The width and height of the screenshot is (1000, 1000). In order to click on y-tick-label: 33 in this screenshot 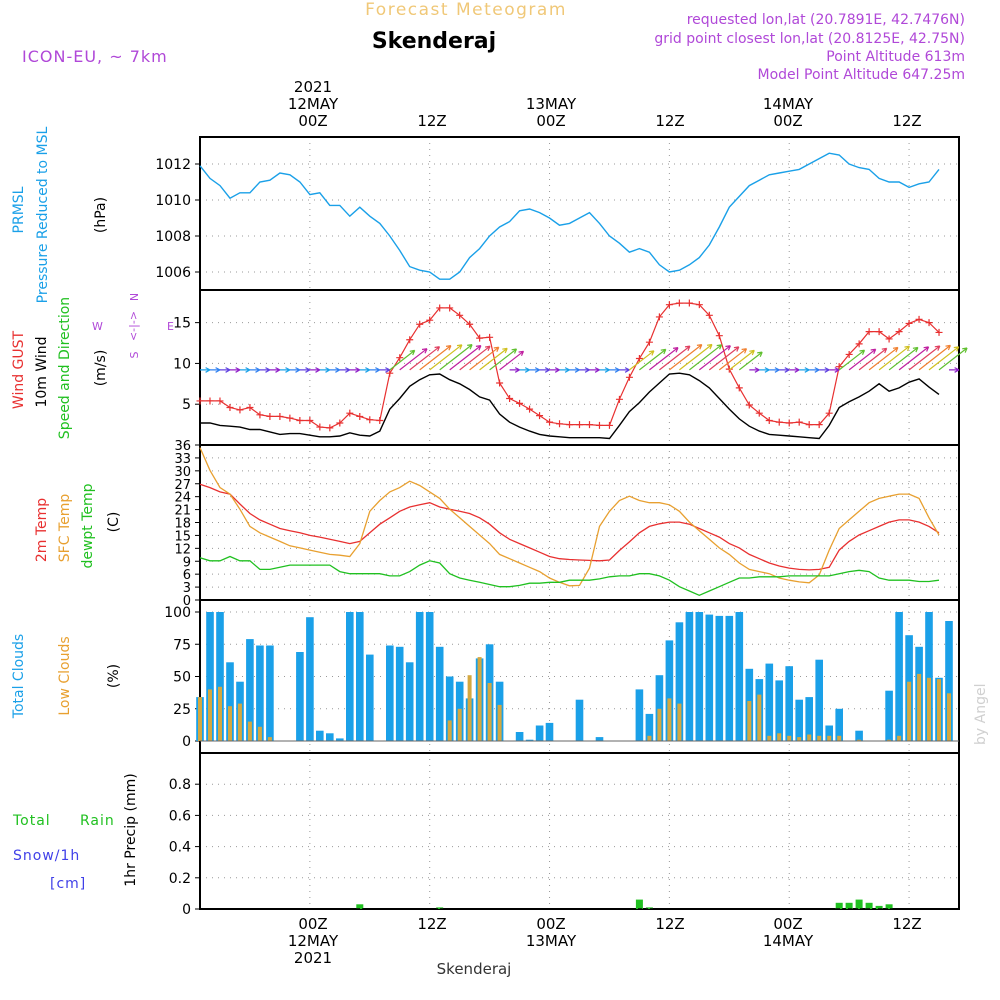, I will do `click(182, 459)`.